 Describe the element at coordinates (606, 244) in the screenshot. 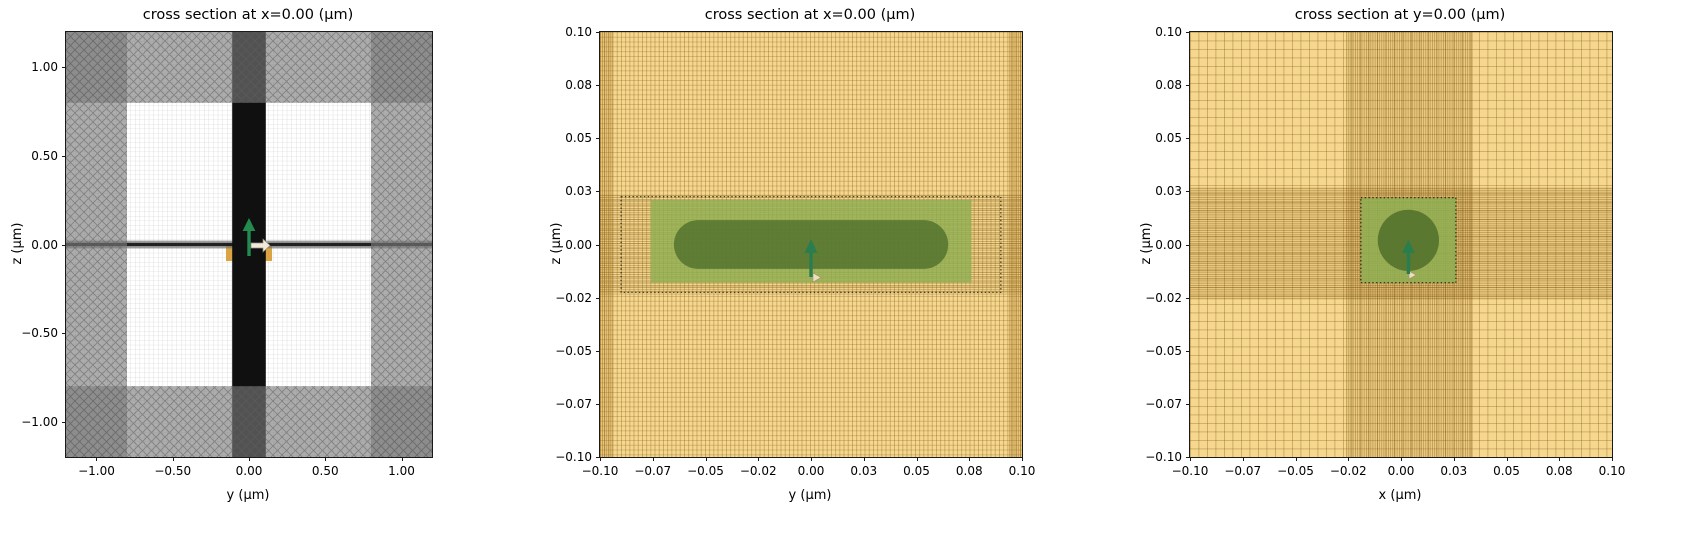

I see `refined-mesh-left-edge-tint` at that location.